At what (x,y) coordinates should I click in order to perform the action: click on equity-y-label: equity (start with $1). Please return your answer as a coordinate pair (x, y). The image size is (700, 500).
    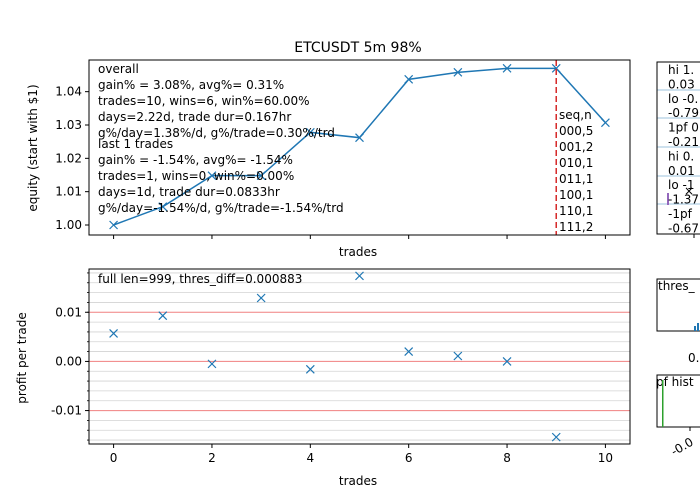
    Looking at the image, I should click on (33, 147).